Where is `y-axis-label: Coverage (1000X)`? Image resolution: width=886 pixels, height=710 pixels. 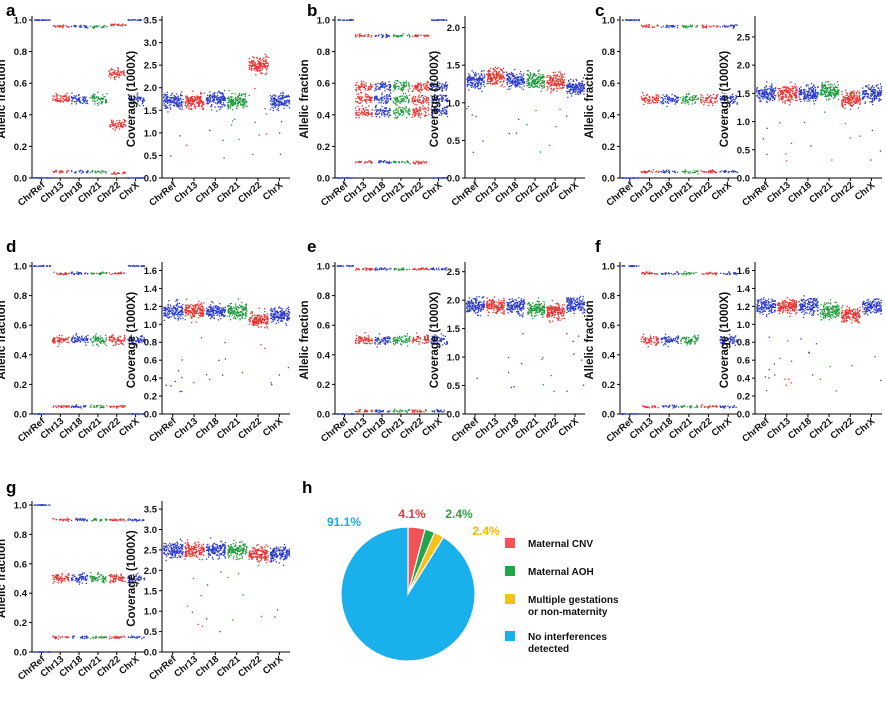
y-axis-label: Coverage (1000X) is located at coordinates (725, 99).